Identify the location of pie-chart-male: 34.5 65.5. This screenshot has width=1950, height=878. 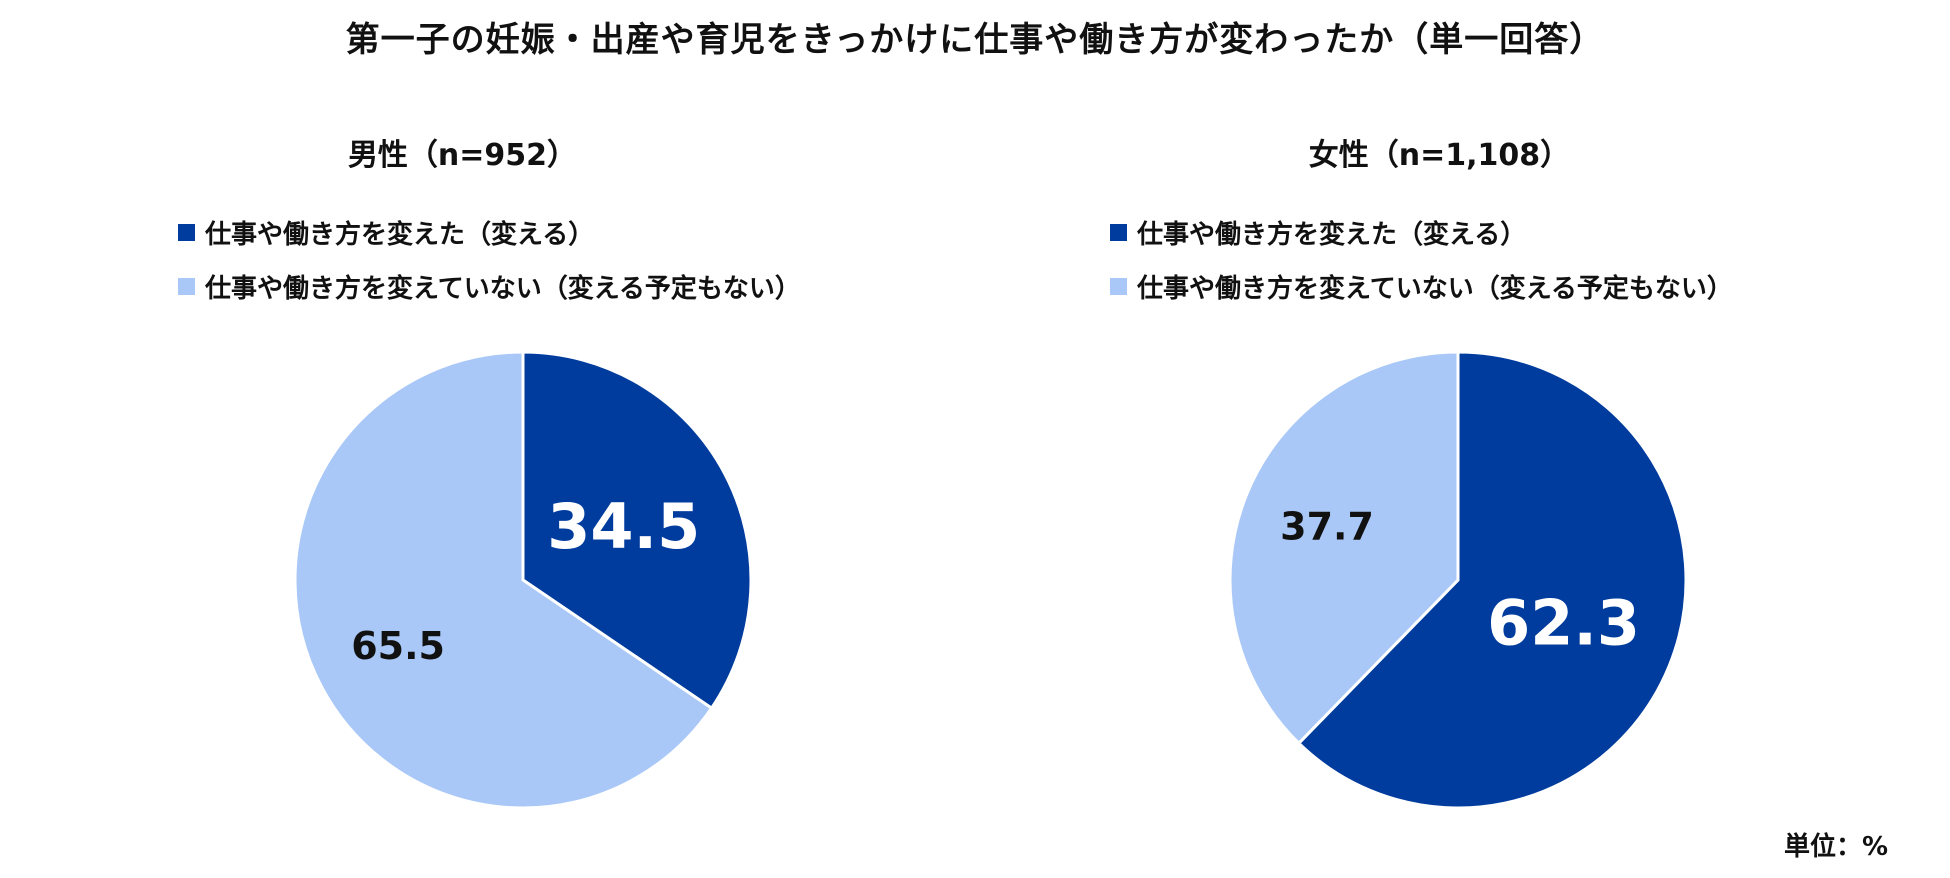
(523, 580).